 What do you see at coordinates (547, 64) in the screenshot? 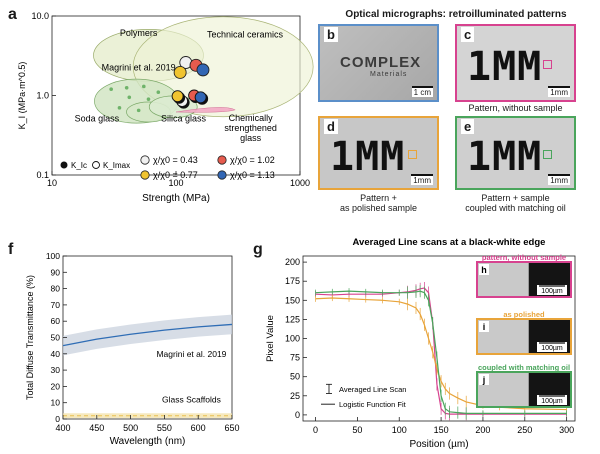
I see `roi-marker-c` at bounding box center [547, 64].